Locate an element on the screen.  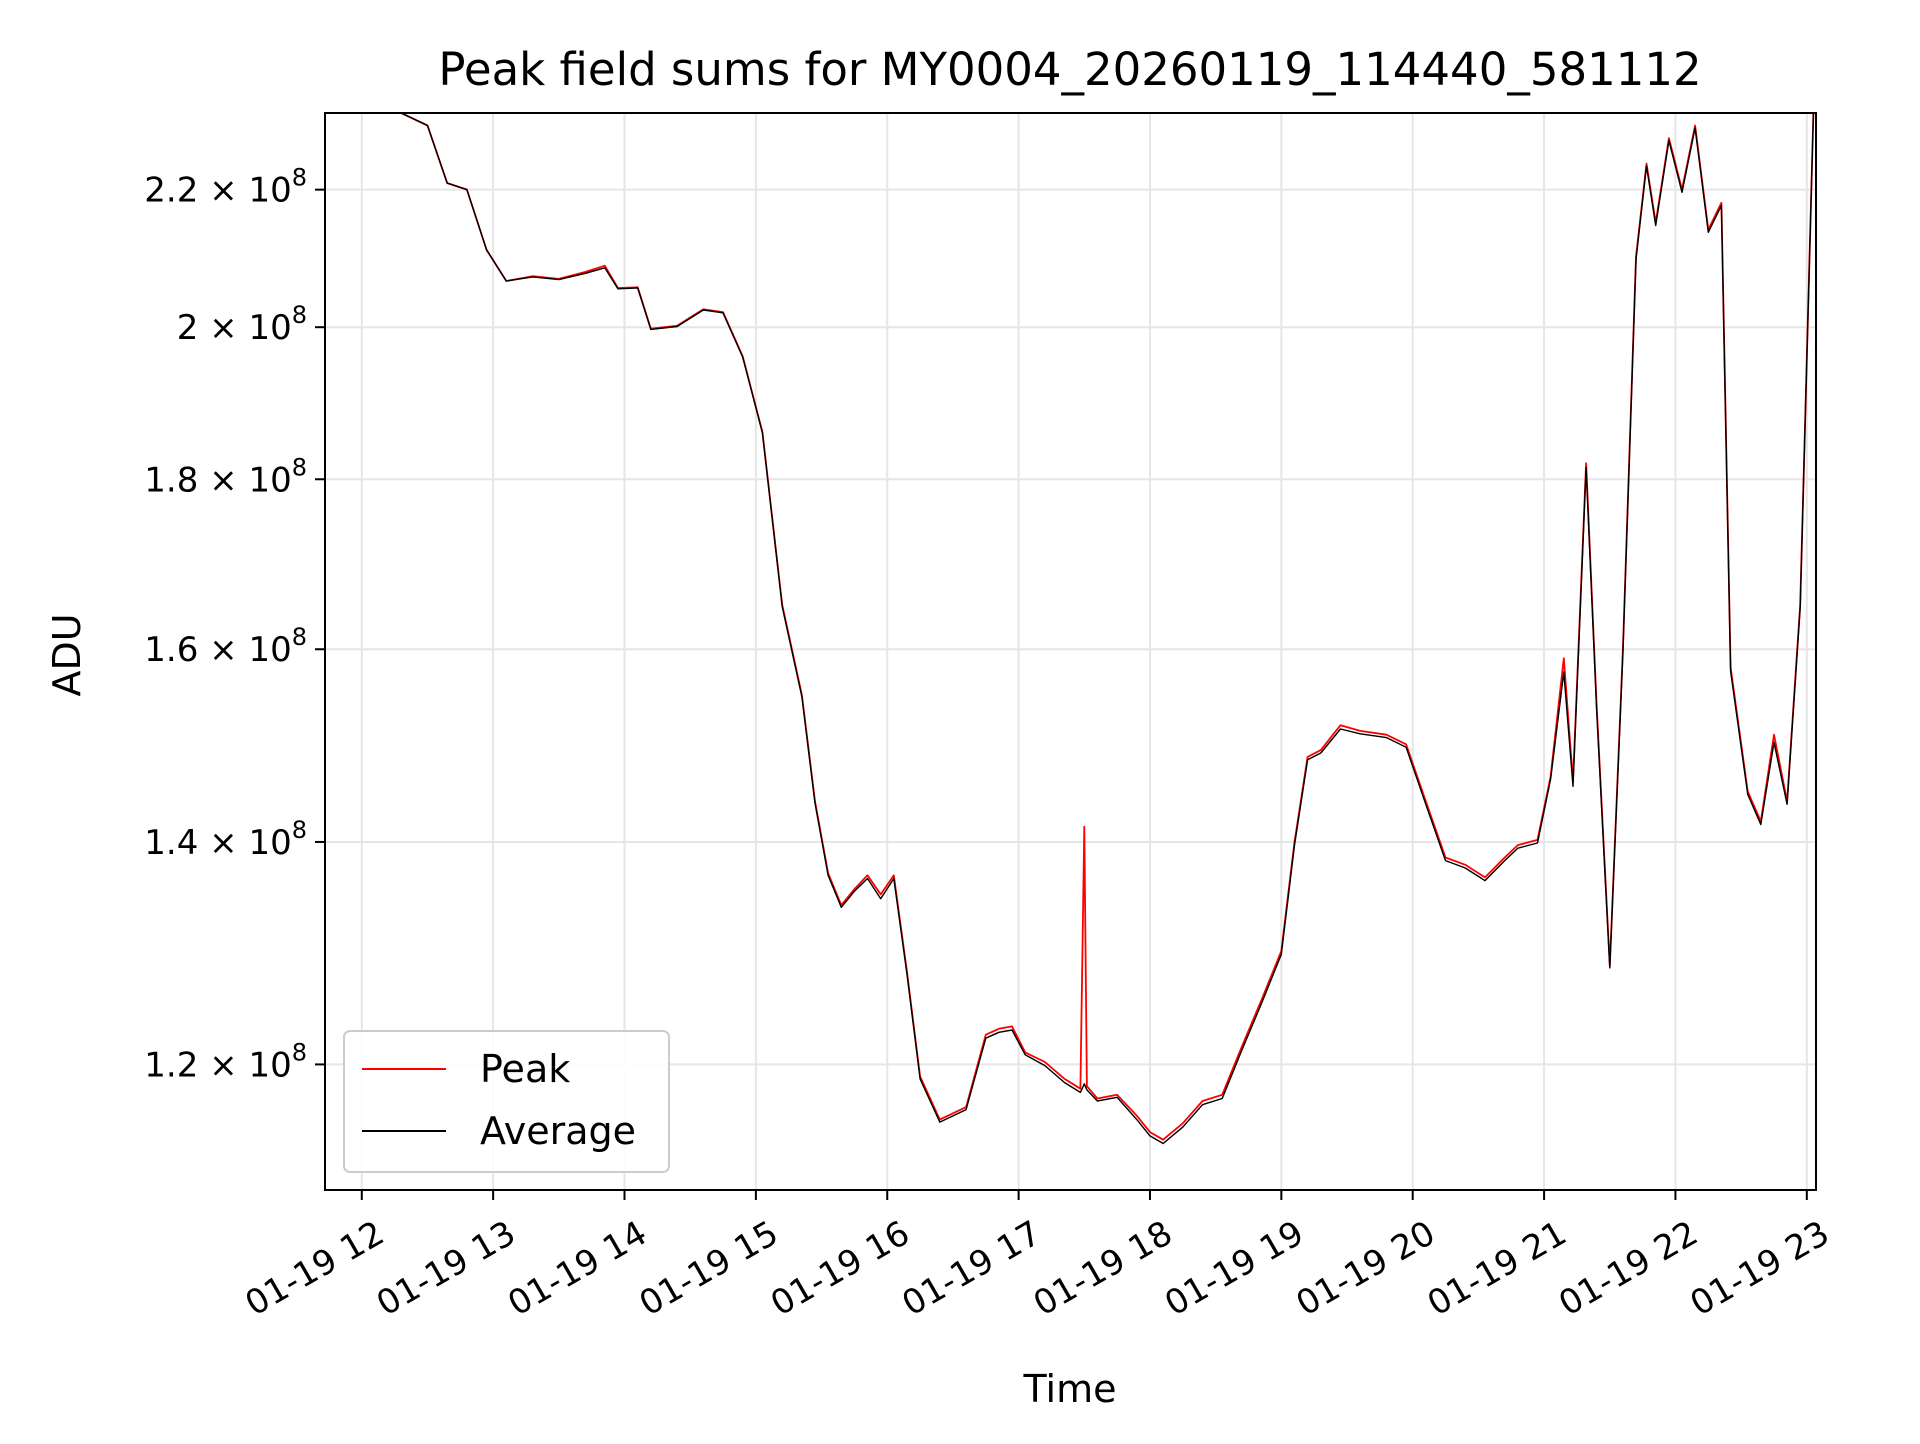
legend: Peak Average is located at coordinates (506, 1101).